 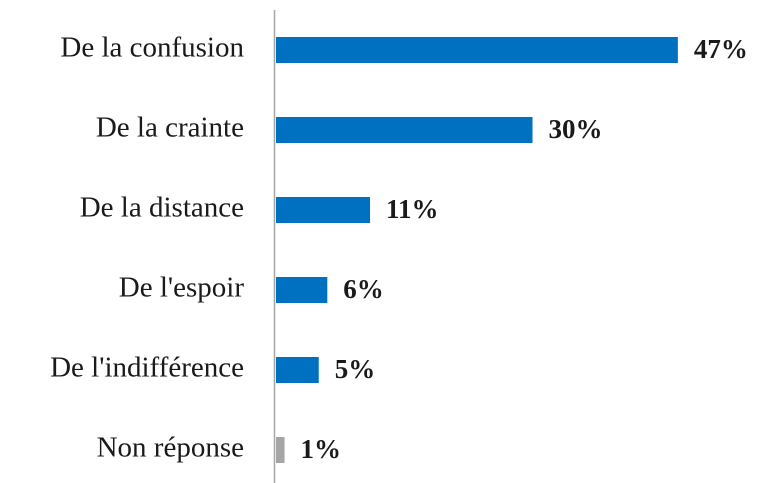 I want to click on category-label: De l'indifférence, so click(x=147, y=368).